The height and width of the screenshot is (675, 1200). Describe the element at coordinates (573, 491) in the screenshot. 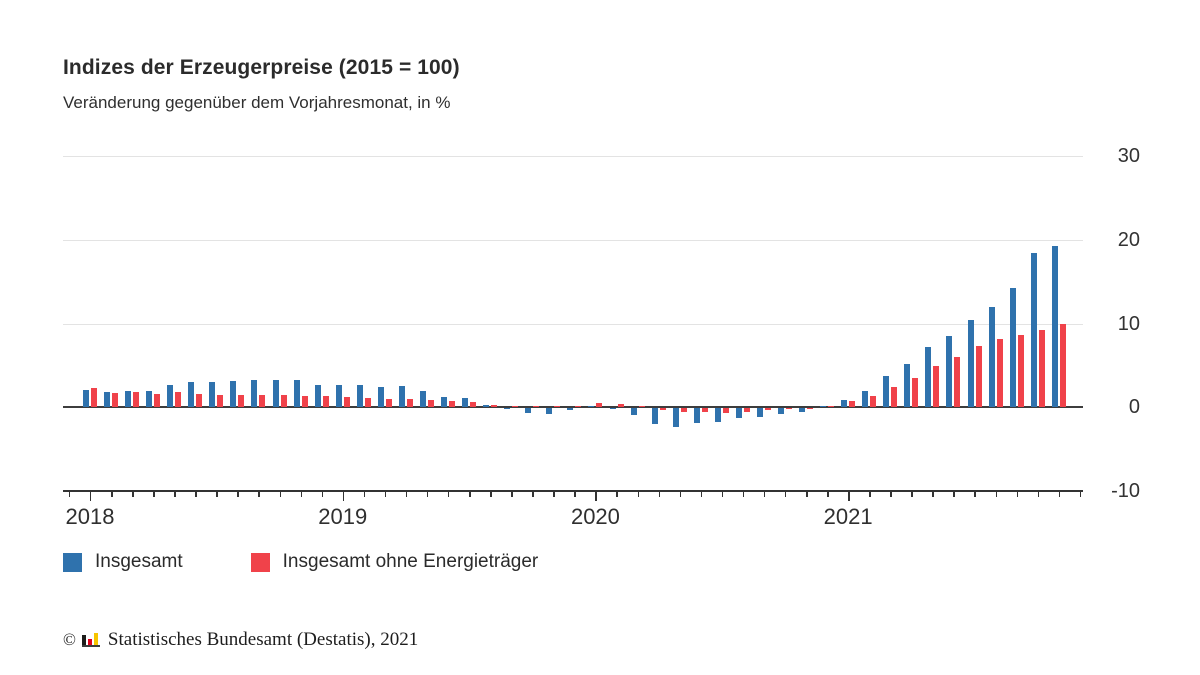

I see `x-axis-line` at that location.